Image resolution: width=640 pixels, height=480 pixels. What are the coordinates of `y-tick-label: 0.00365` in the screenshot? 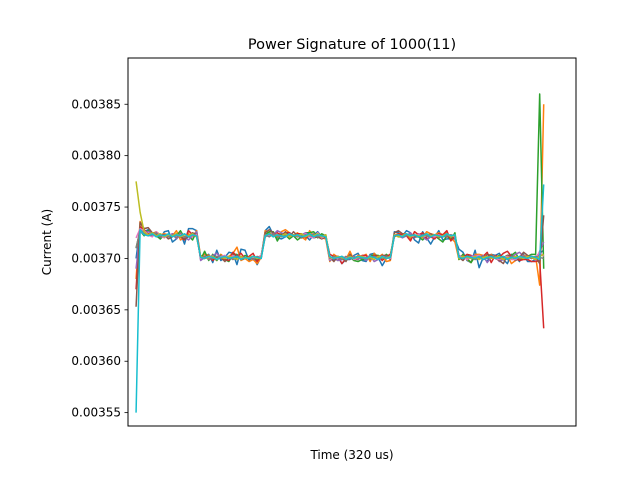 It's located at (96, 310).